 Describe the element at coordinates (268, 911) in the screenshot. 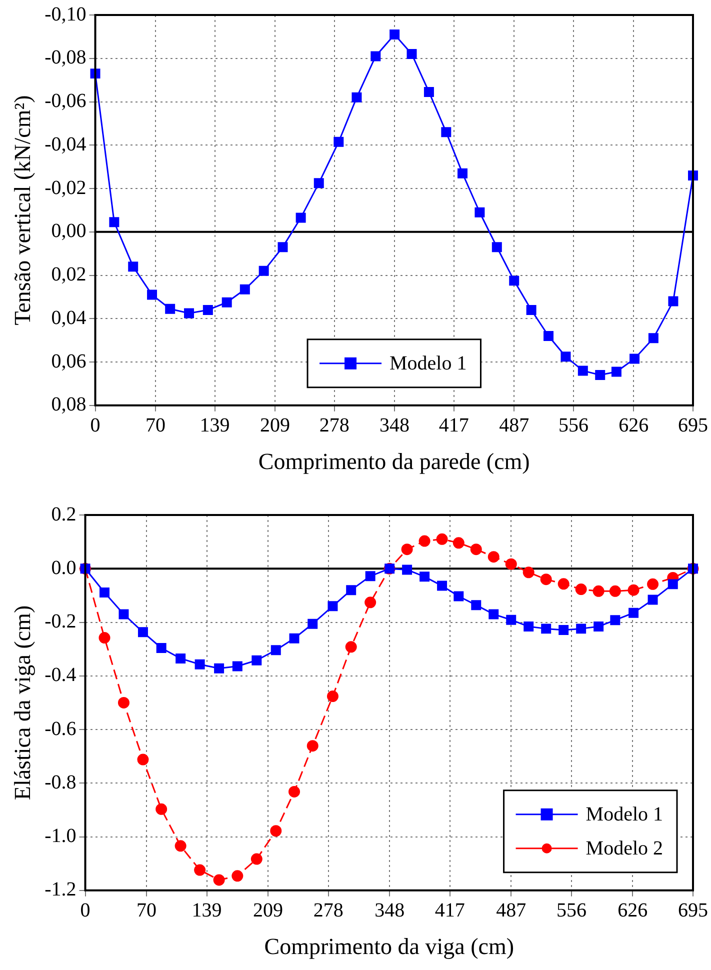

I see `x-tick-label: 209` at that location.